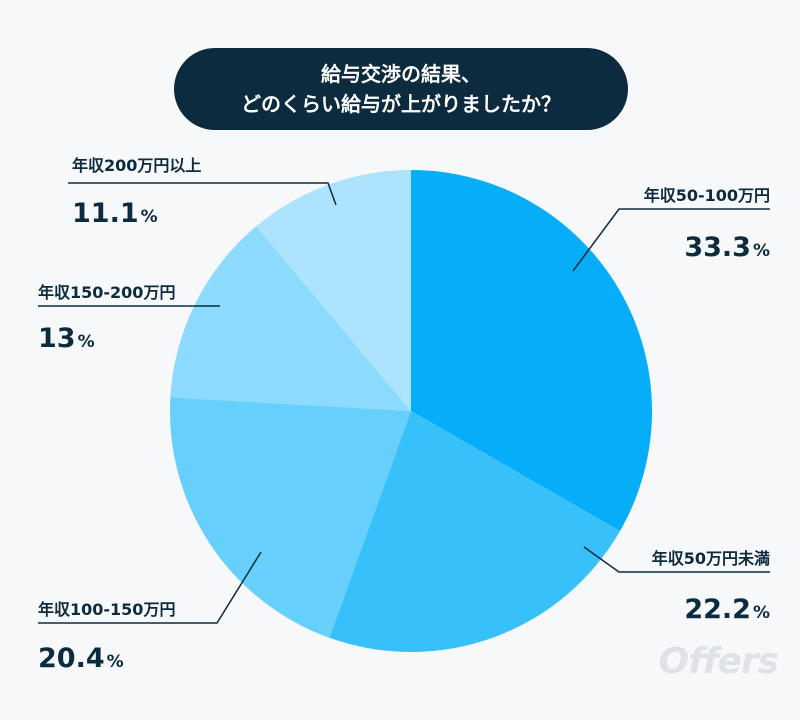 The width and height of the screenshot is (800, 720). Describe the element at coordinates (115, 213) in the screenshot. I see `slice-value-5: 11.1%` at that location.